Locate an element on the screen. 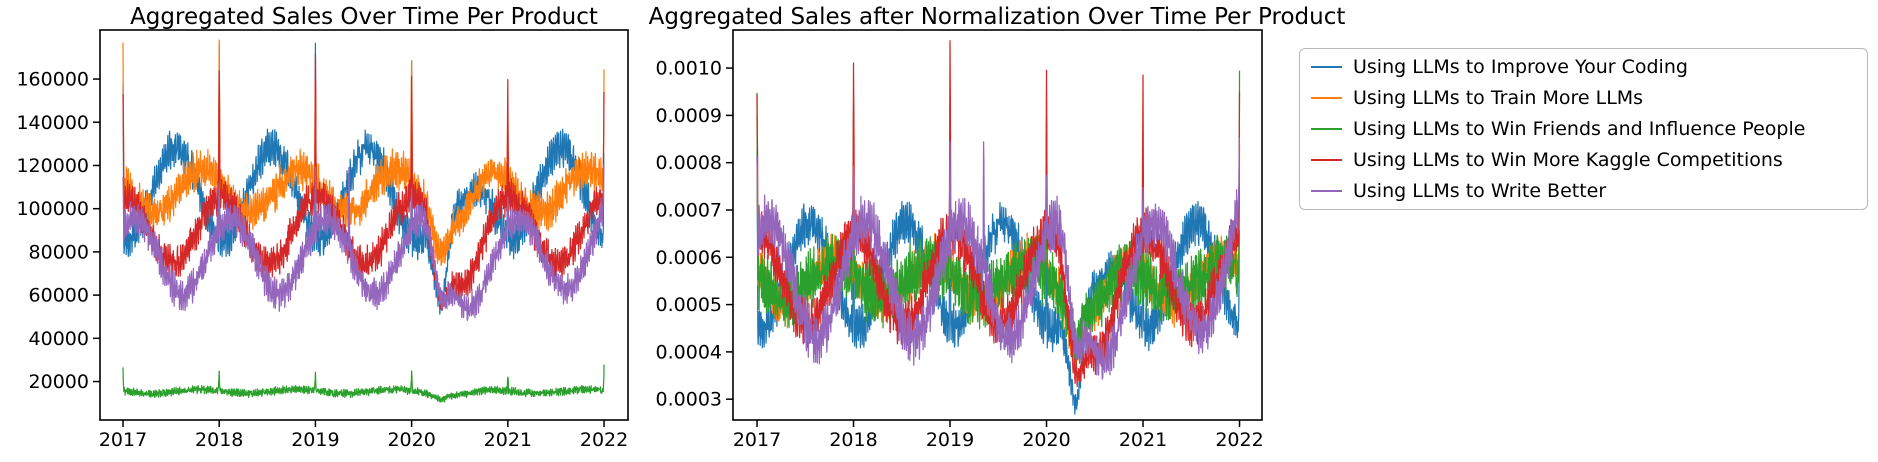 This screenshot has width=1878, height=462. legend-item: Using LLMs to Write Better is located at coordinates (1583, 190).